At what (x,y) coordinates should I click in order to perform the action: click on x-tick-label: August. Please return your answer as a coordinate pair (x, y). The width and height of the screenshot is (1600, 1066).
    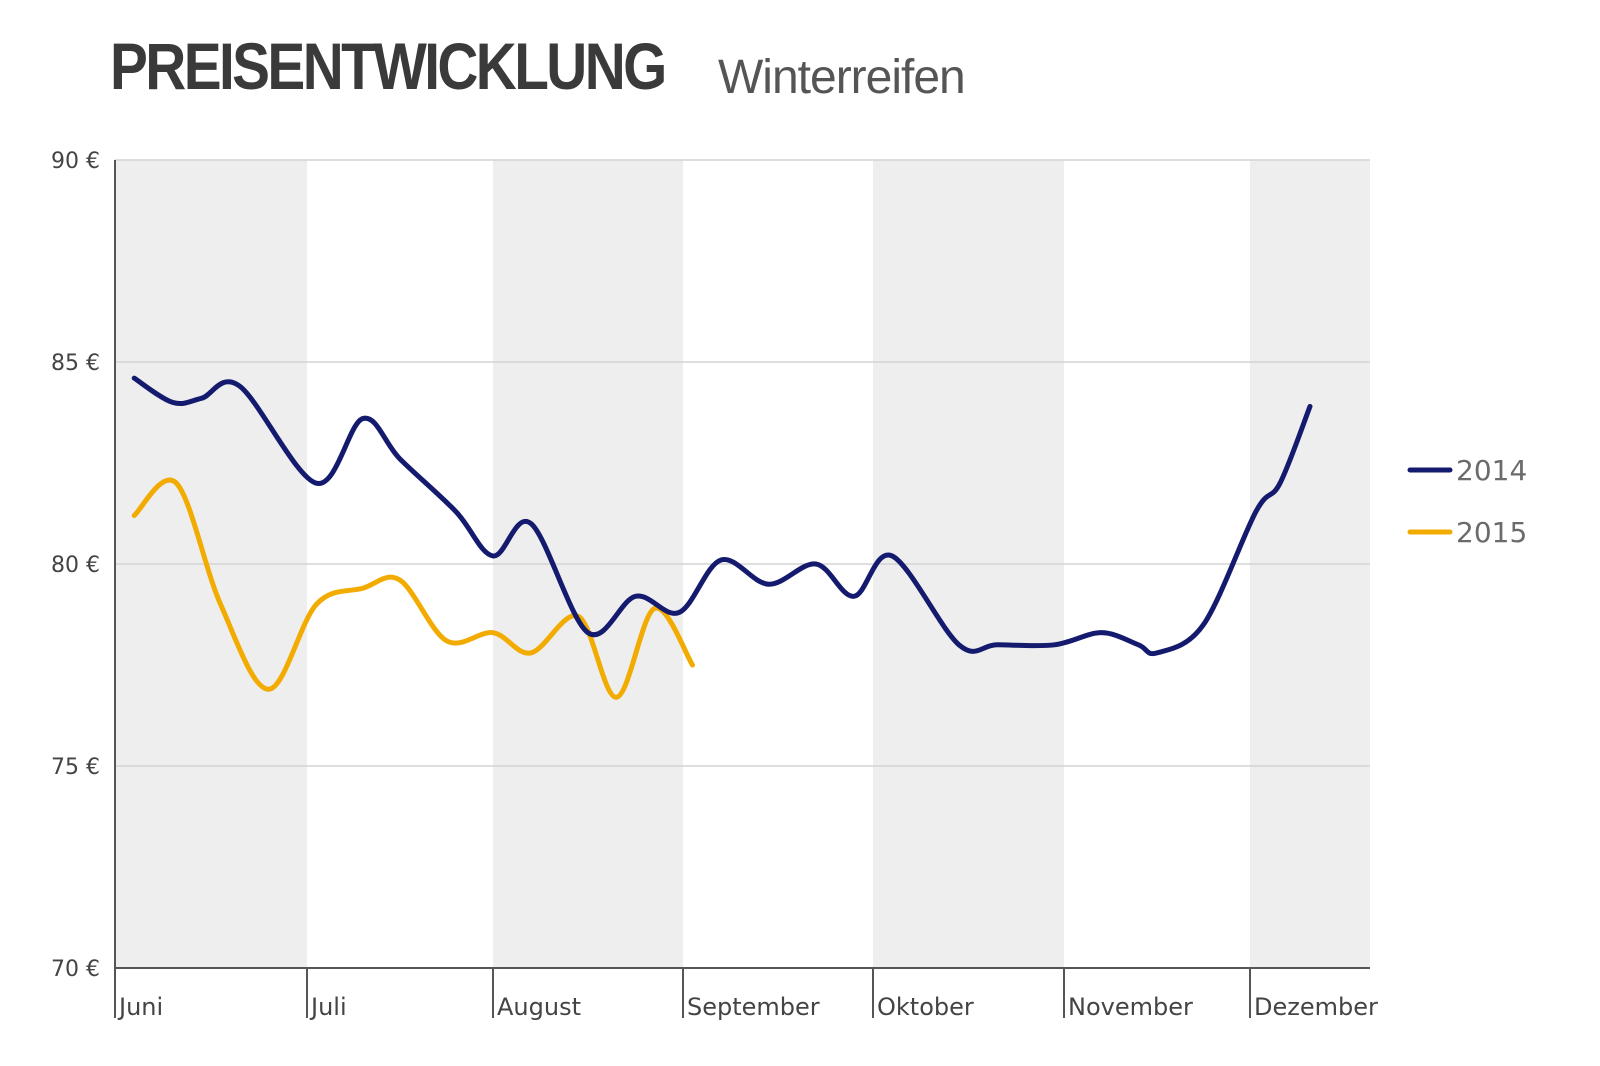
    Looking at the image, I should click on (539, 1007).